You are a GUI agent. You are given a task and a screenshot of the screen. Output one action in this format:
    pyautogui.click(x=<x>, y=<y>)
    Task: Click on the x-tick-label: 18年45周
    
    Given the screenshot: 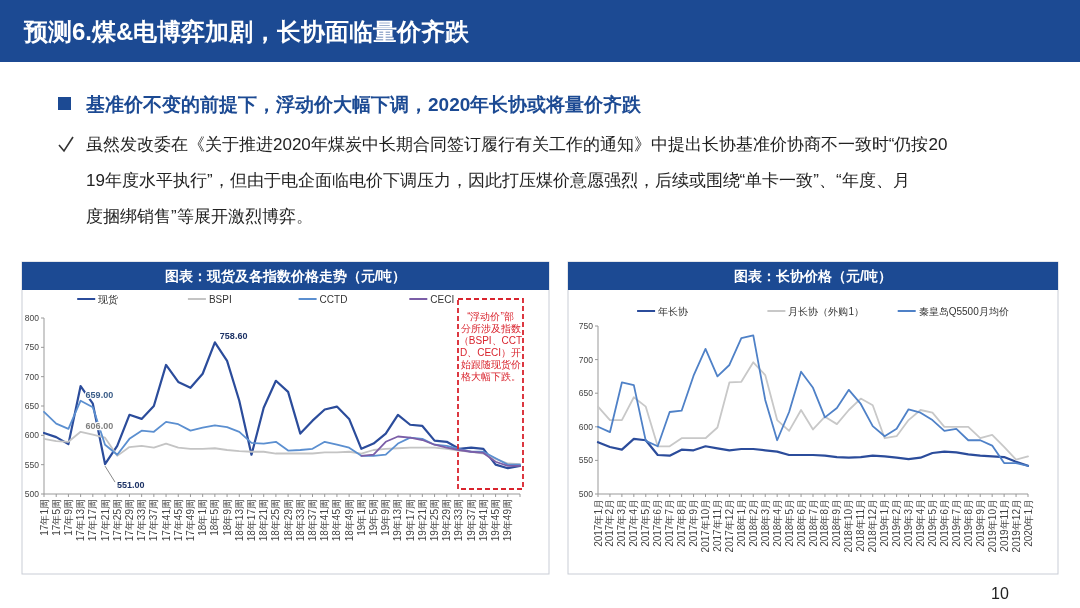 What is the action you would take?
    pyautogui.click(x=337, y=520)
    